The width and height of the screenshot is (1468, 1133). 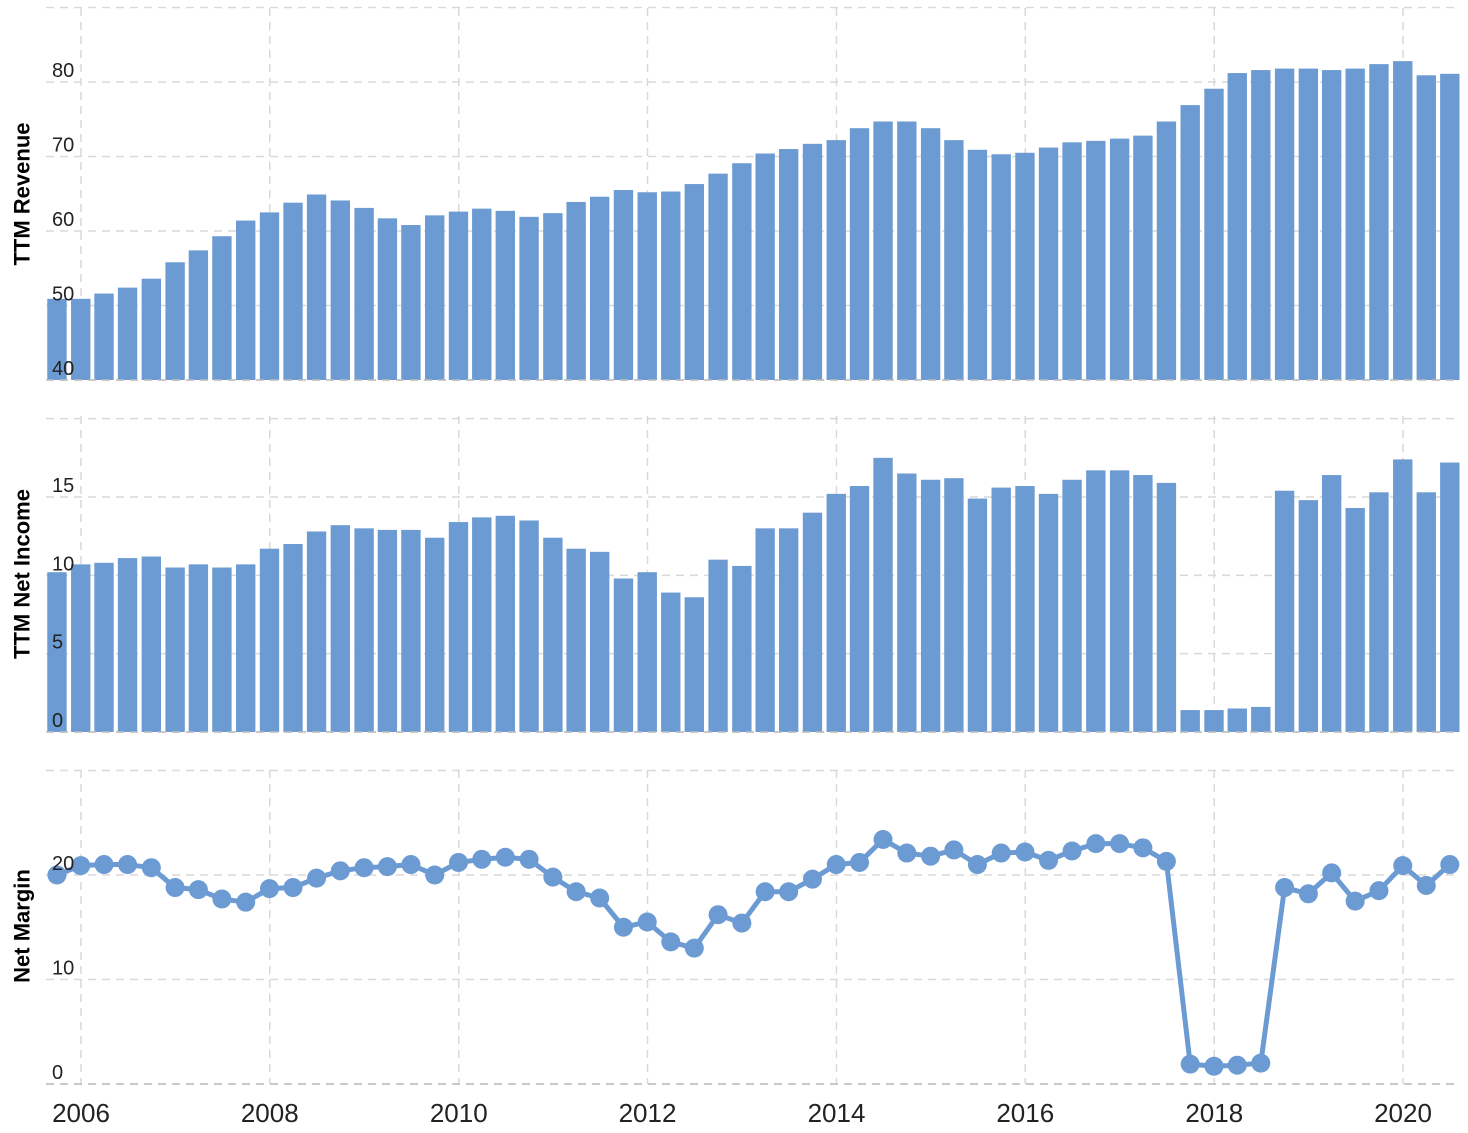 What do you see at coordinates (57, 643) in the screenshot?
I see `y-tick-label-panel-2: 5` at bounding box center [57, 643].